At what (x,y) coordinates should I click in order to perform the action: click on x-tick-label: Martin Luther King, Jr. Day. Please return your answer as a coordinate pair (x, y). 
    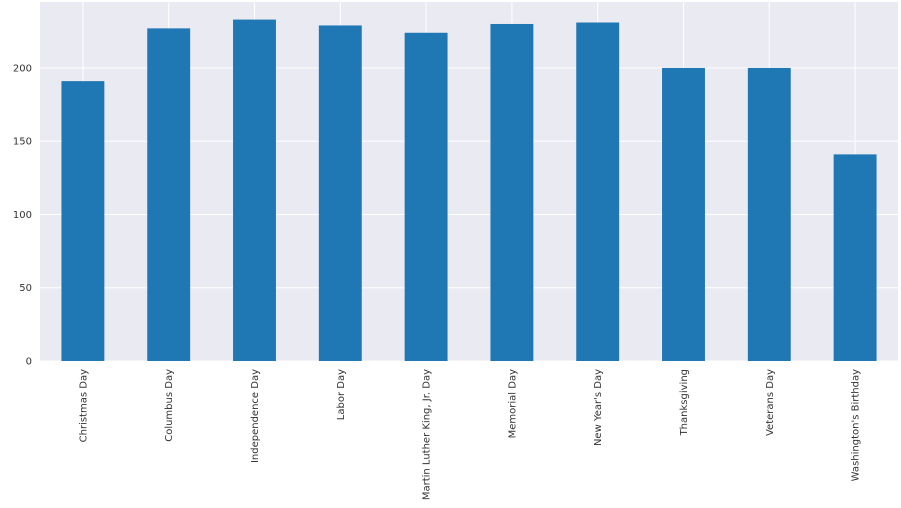
    Looking at the image, I should click on (427, 434).